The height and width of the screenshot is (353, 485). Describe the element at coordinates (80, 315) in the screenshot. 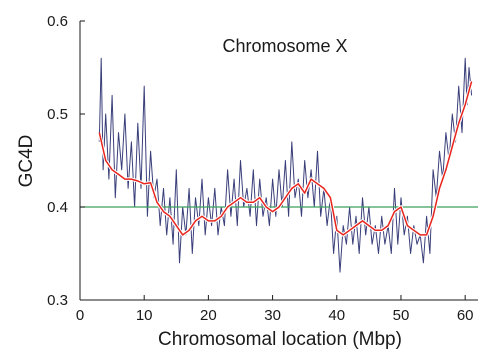

I see `x-tick-label: 0` at that location.